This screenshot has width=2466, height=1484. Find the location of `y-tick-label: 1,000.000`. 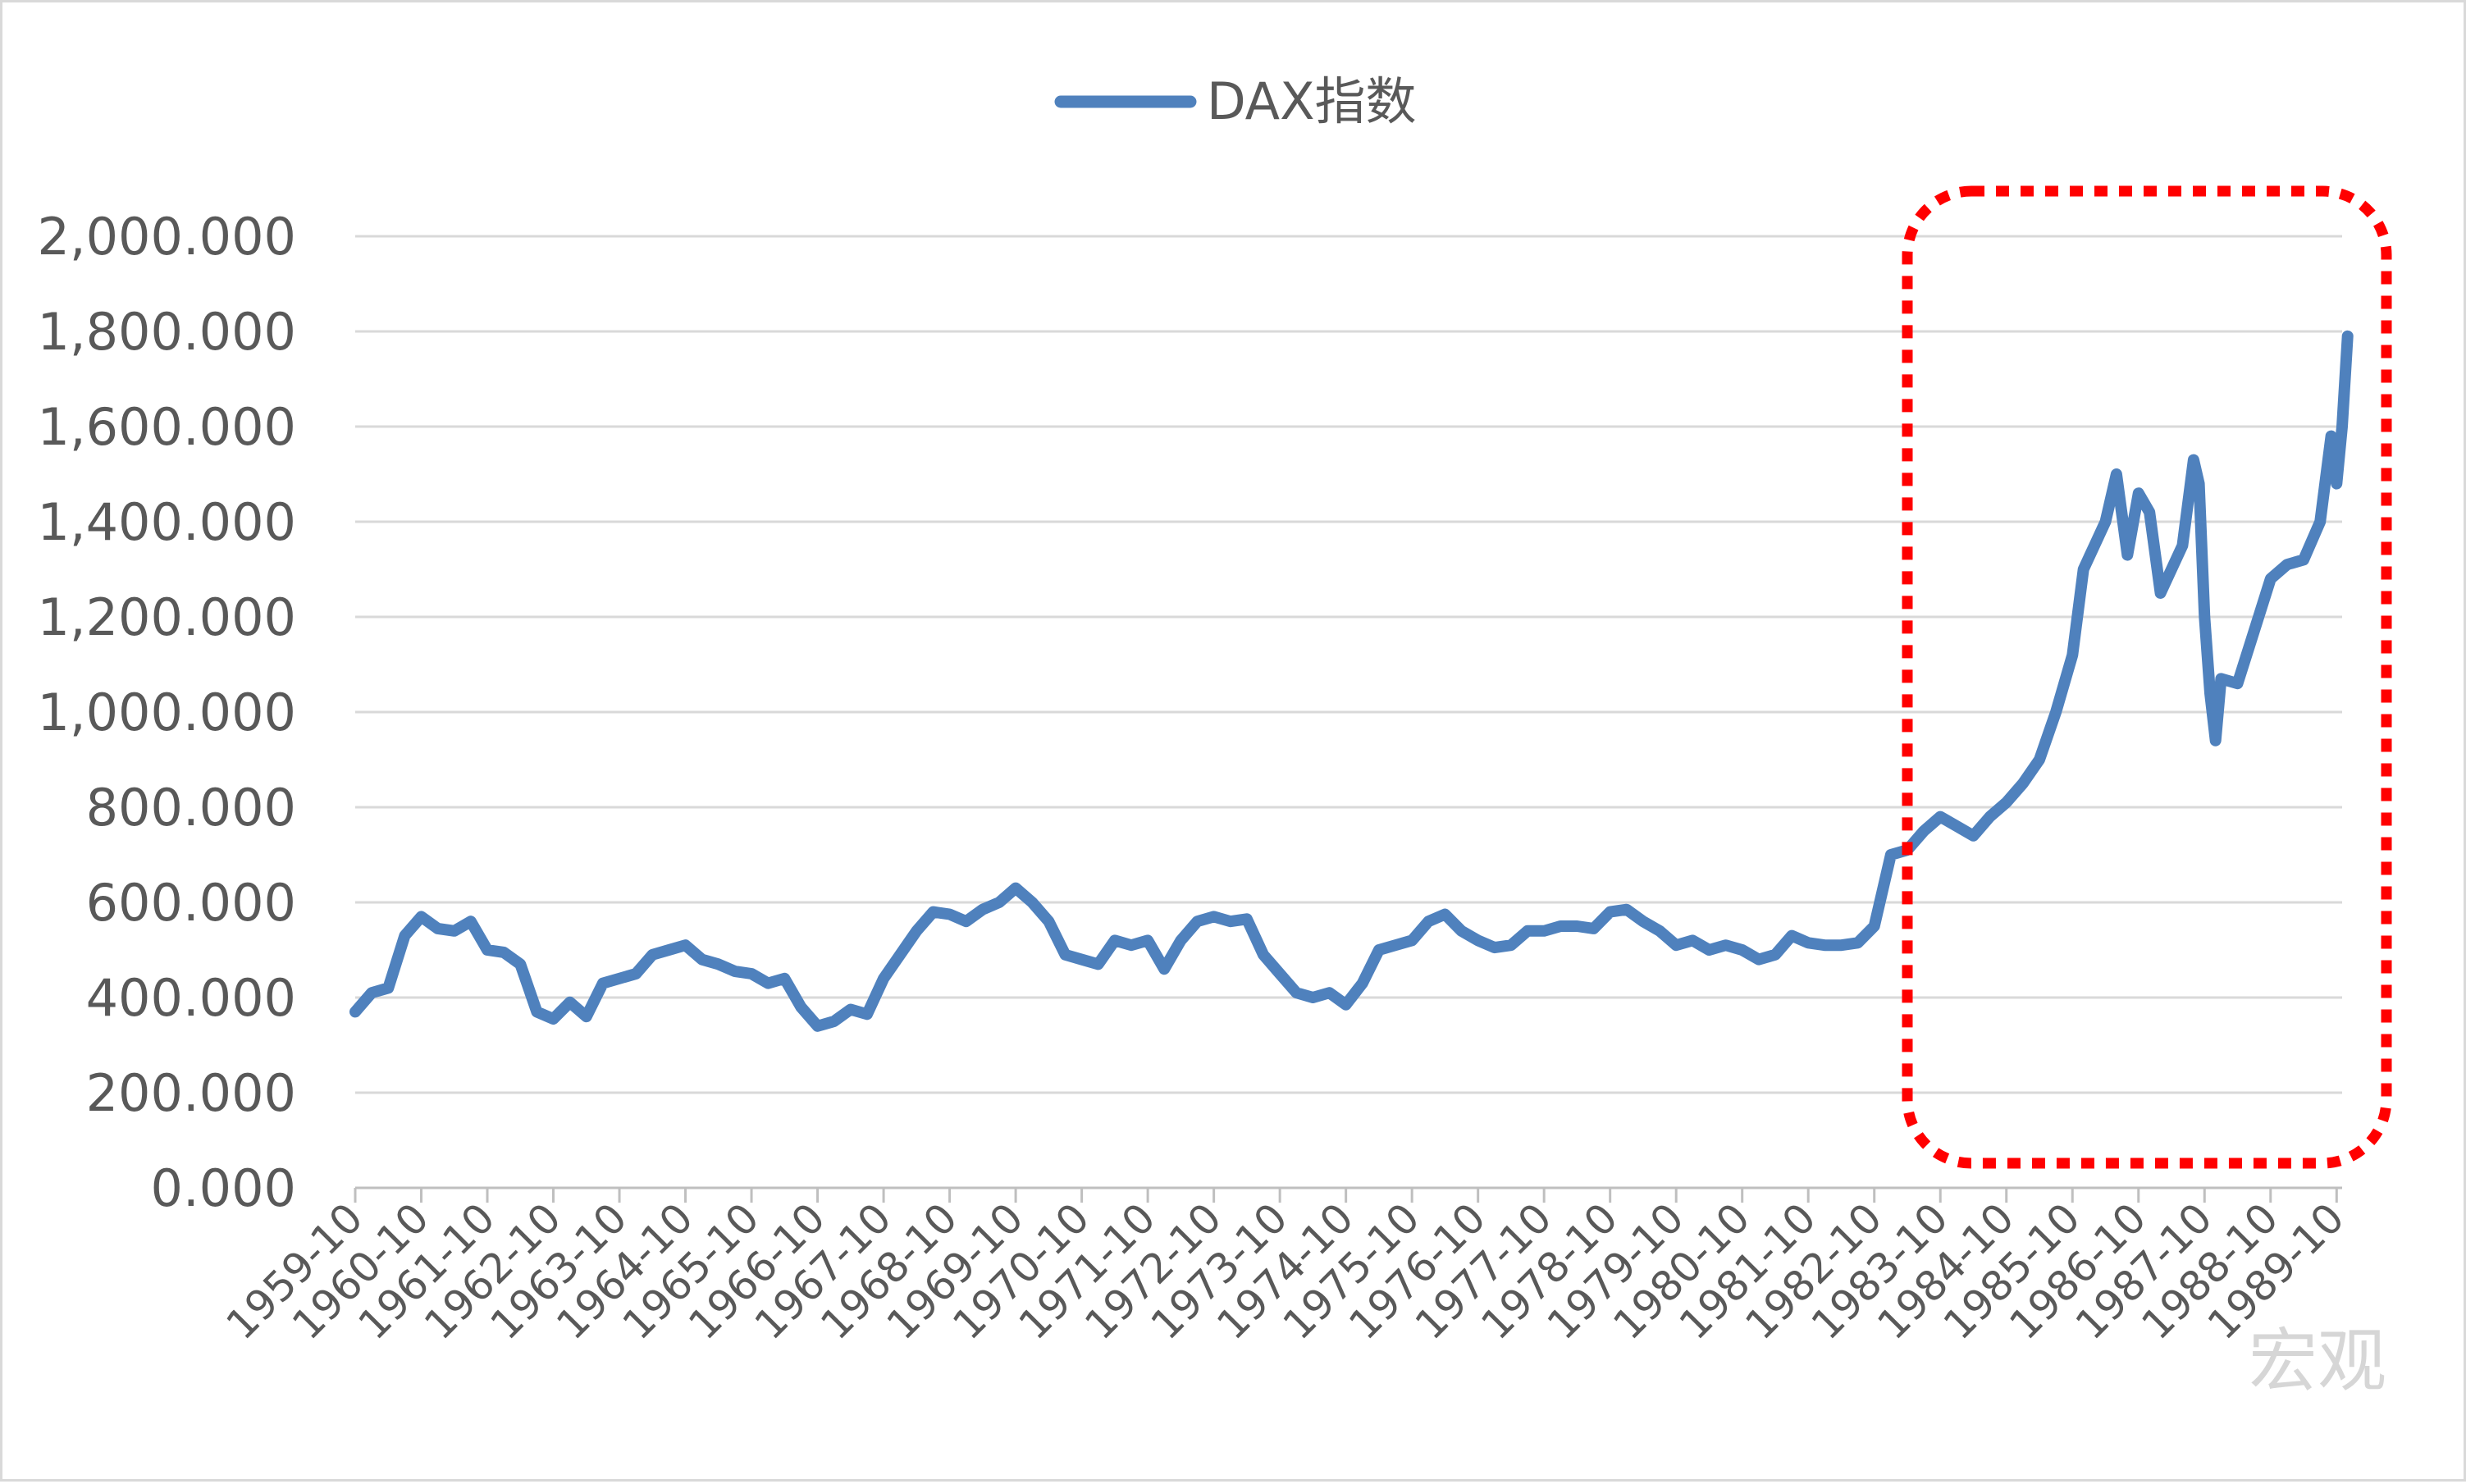

y-tick-label: 1,000.000 is located at coordinates (166, 712).